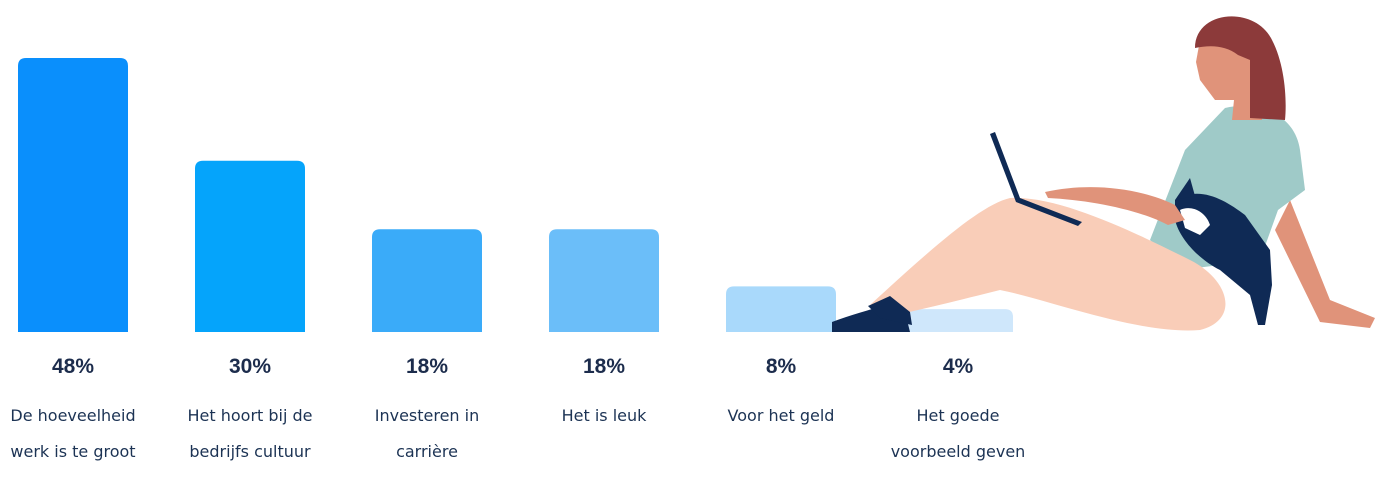 The height and width of the screenshot is (490, 1379). What do you see at coordinates (604, 415) in the screenshot?
I see `category-label: Het is leuk` at bounding box center [604, 415].